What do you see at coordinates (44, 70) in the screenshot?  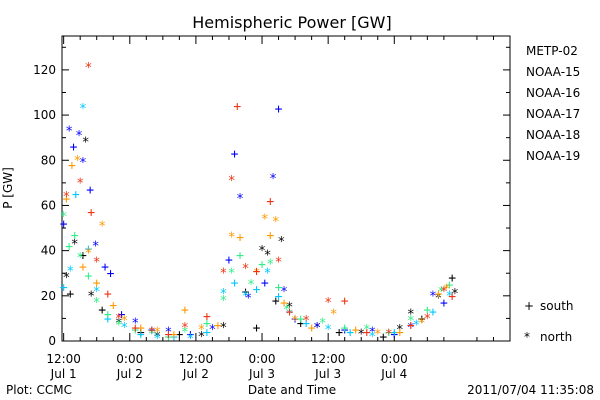 I see `y-tick-label: 120` at bounding box center [44, 70].